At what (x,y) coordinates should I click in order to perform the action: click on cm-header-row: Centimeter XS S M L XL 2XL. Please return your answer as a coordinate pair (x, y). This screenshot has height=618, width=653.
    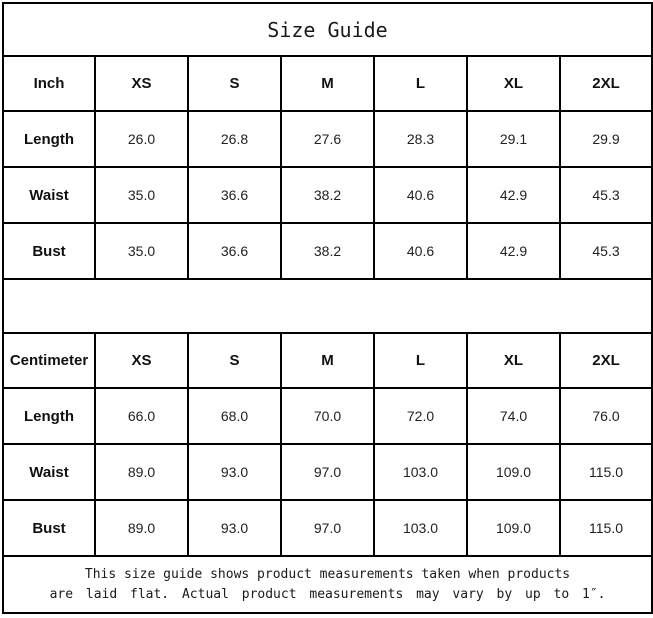
    Looking at the image, I should click on (327, 360).